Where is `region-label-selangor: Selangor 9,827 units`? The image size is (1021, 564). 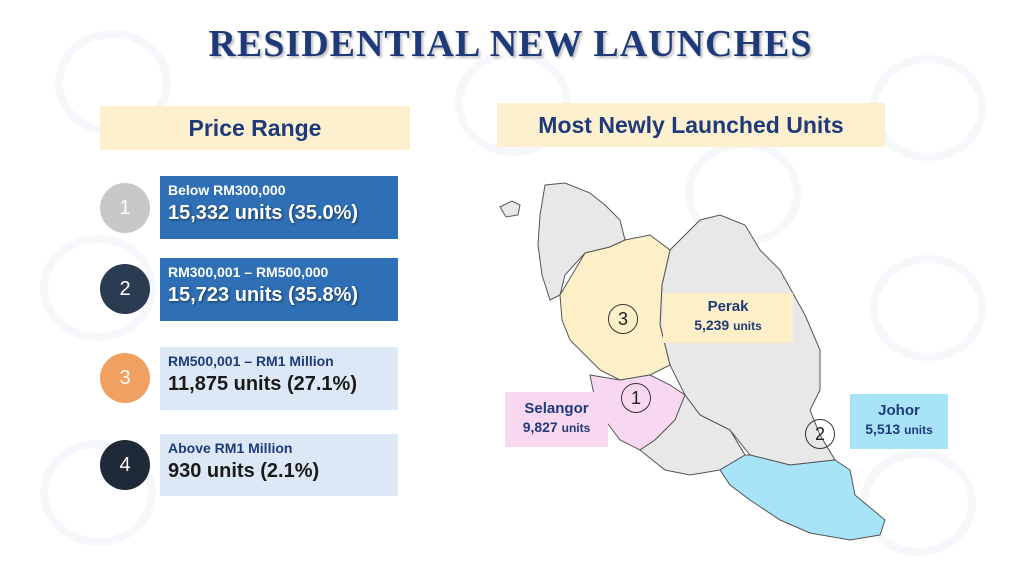 region-label-selangor: Selangor 9,827 units is located at coordinates (556, 419).